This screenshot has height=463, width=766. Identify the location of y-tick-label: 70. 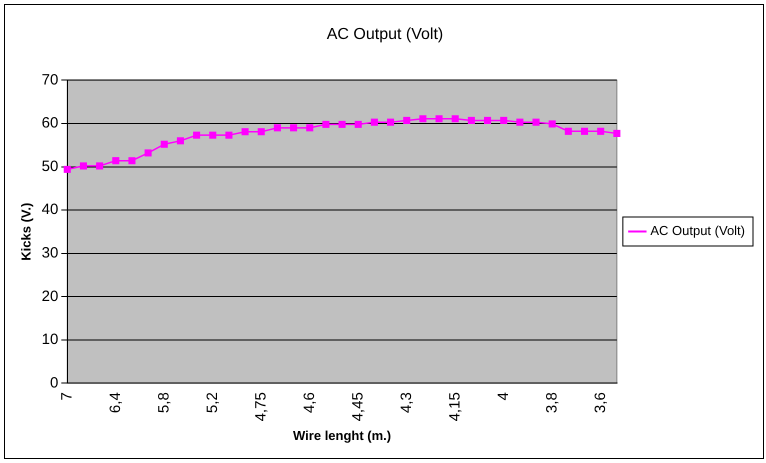
(50, 79).